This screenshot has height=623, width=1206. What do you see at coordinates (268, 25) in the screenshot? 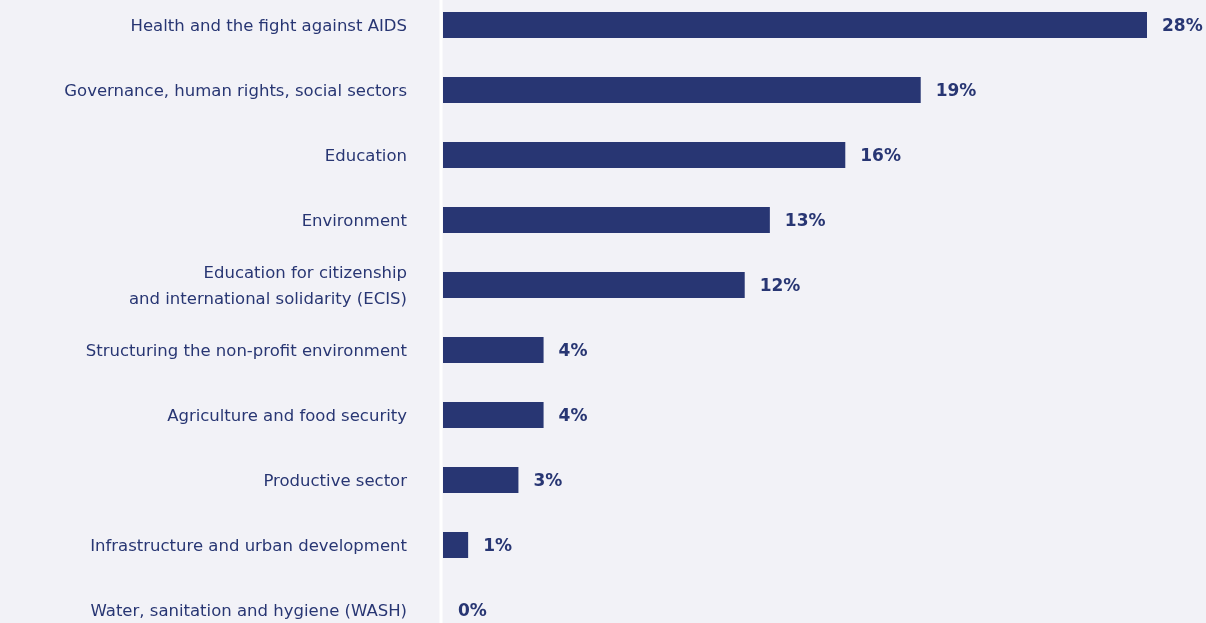
I see `y-tick-label: Health and the fight against AIDS` at bounding box center [268, 25].